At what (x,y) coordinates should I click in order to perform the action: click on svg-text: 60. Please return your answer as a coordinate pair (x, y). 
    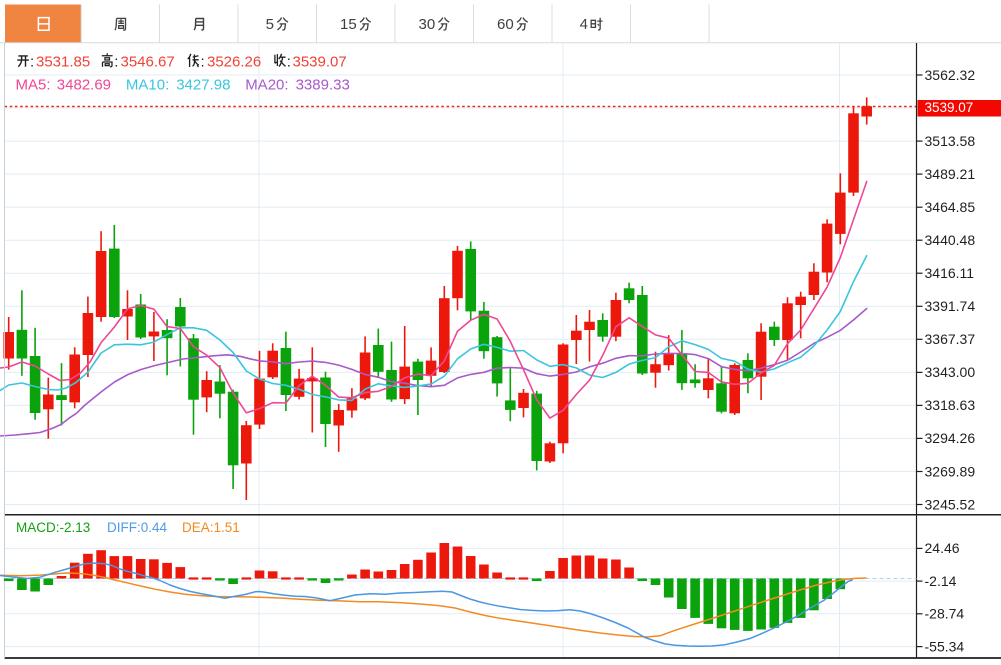
    Looking at the image, I should click on (505, 24).